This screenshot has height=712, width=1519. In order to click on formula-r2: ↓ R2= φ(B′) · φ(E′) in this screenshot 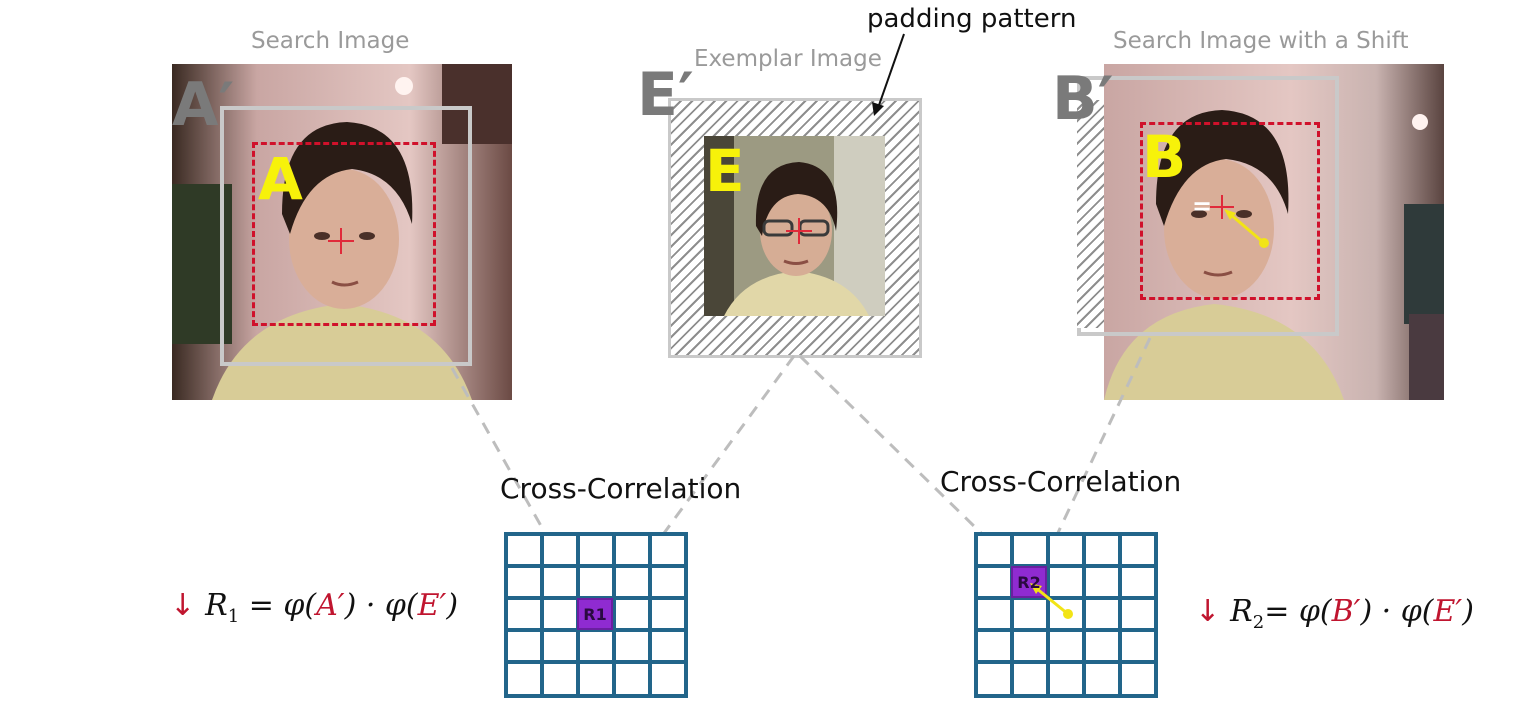, I will do `click(1334, 613)`.